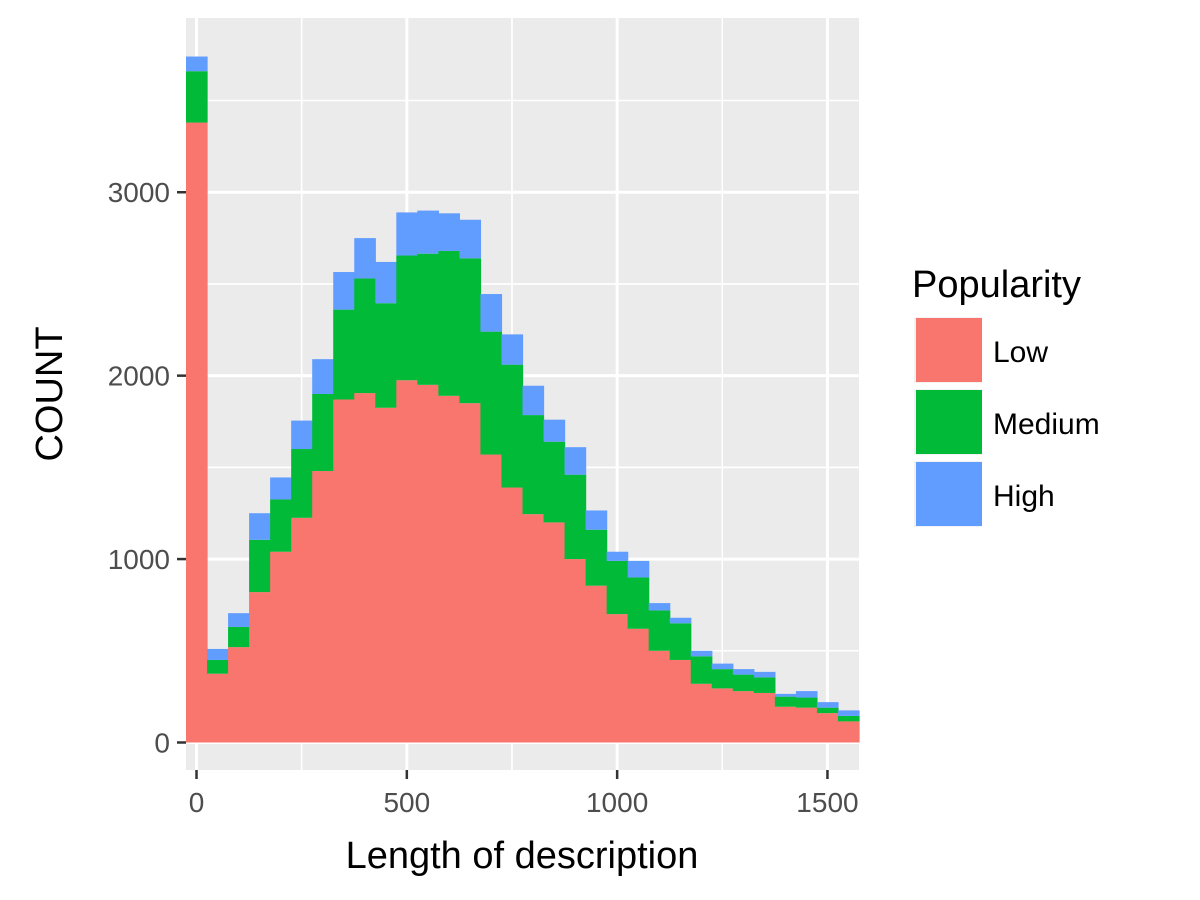 Image resolution: width=1200 pixels, height=900 pixels. Describe the element at coordinates (949, 350) in the screenshot. I see `legend-swatch-low` at that location.